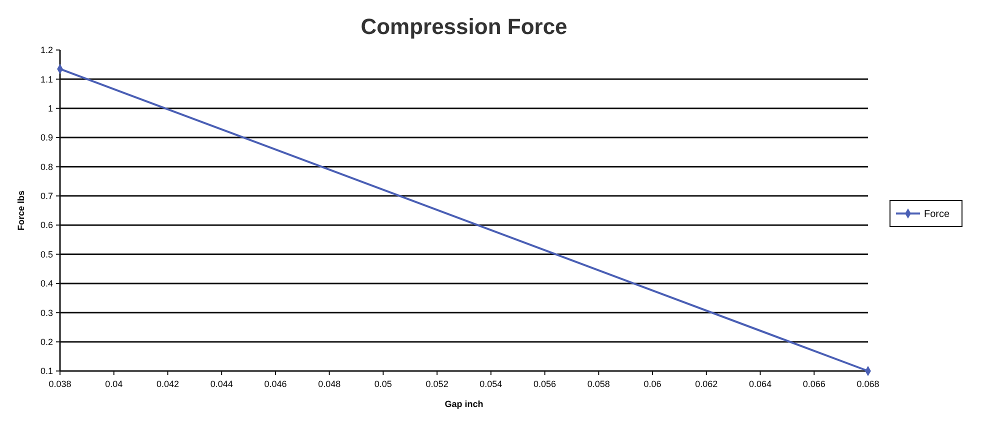 This screenshot has width=991, height=429. Describe the element at coordinates (706, 384) in the screenshot. I see `x-tick-label: 0.062` at that location.